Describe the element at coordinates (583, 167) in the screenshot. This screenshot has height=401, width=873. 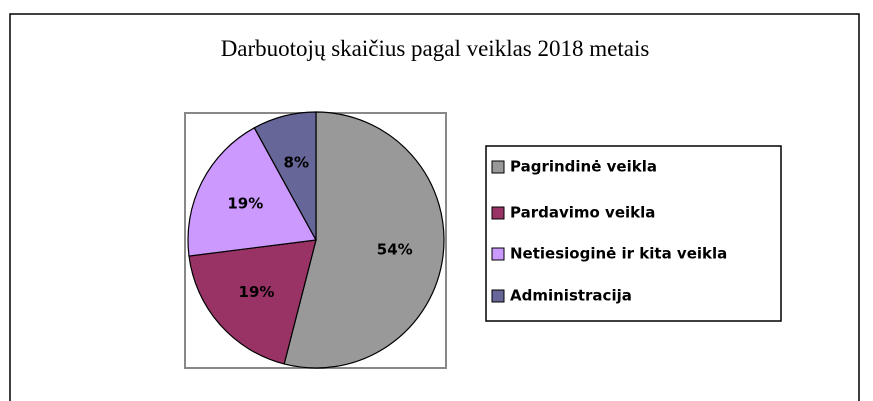
I see `legend-label: Pagrindinė veikla` at that location.